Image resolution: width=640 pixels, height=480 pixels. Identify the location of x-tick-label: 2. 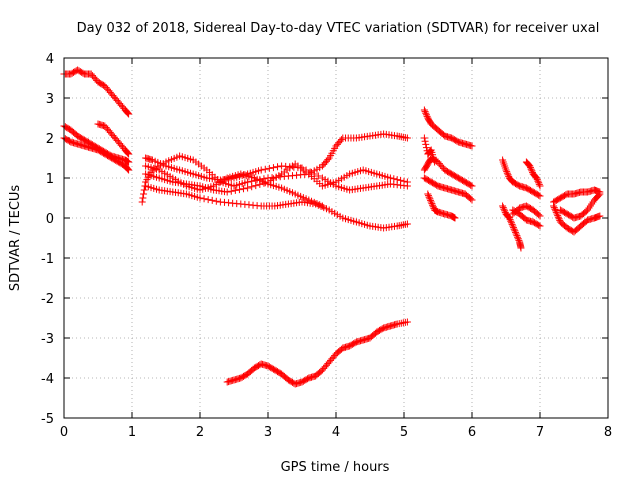
(200, 432).